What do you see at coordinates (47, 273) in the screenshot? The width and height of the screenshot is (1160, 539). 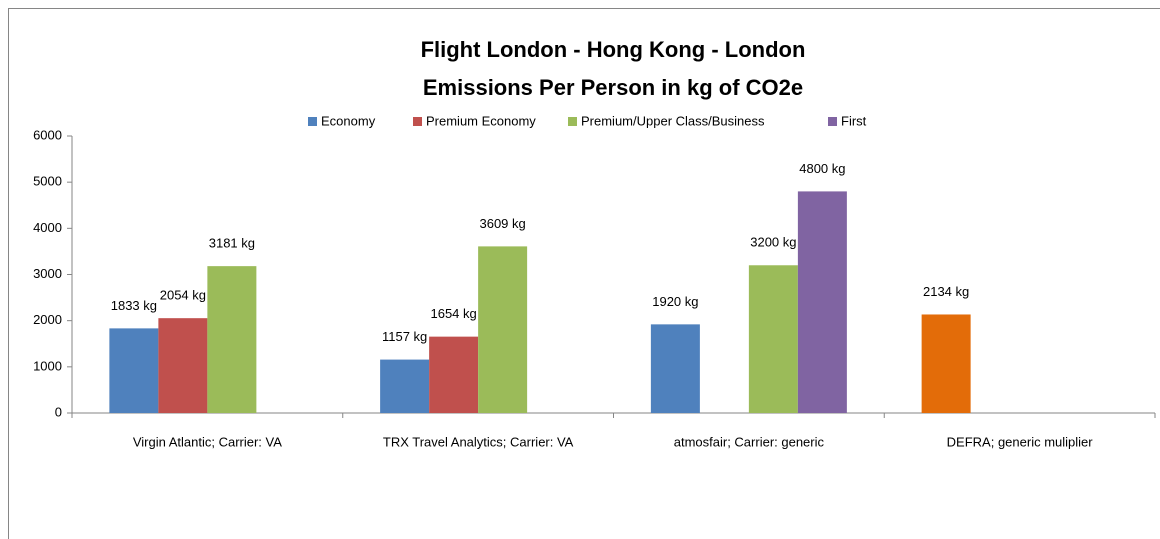 I see `y-tick-label: 3000` at bounding box center [47, 273].